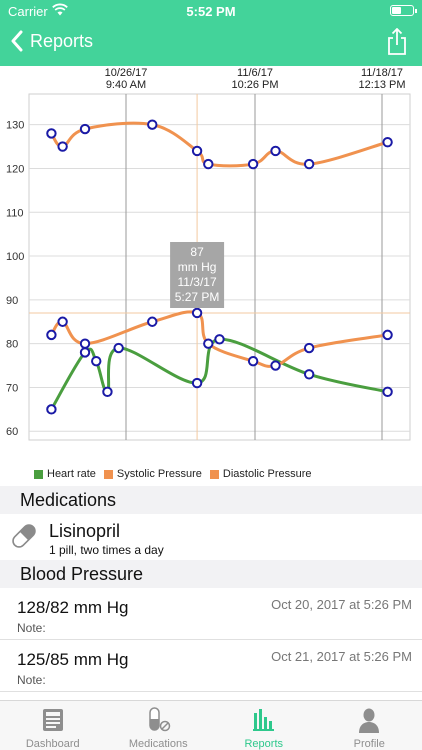  What do you see at coordinates (267, 474) in the screenshot?
I see `legend-label-diastolic: Diastolic Pressure` at bounding box center [267, 474].